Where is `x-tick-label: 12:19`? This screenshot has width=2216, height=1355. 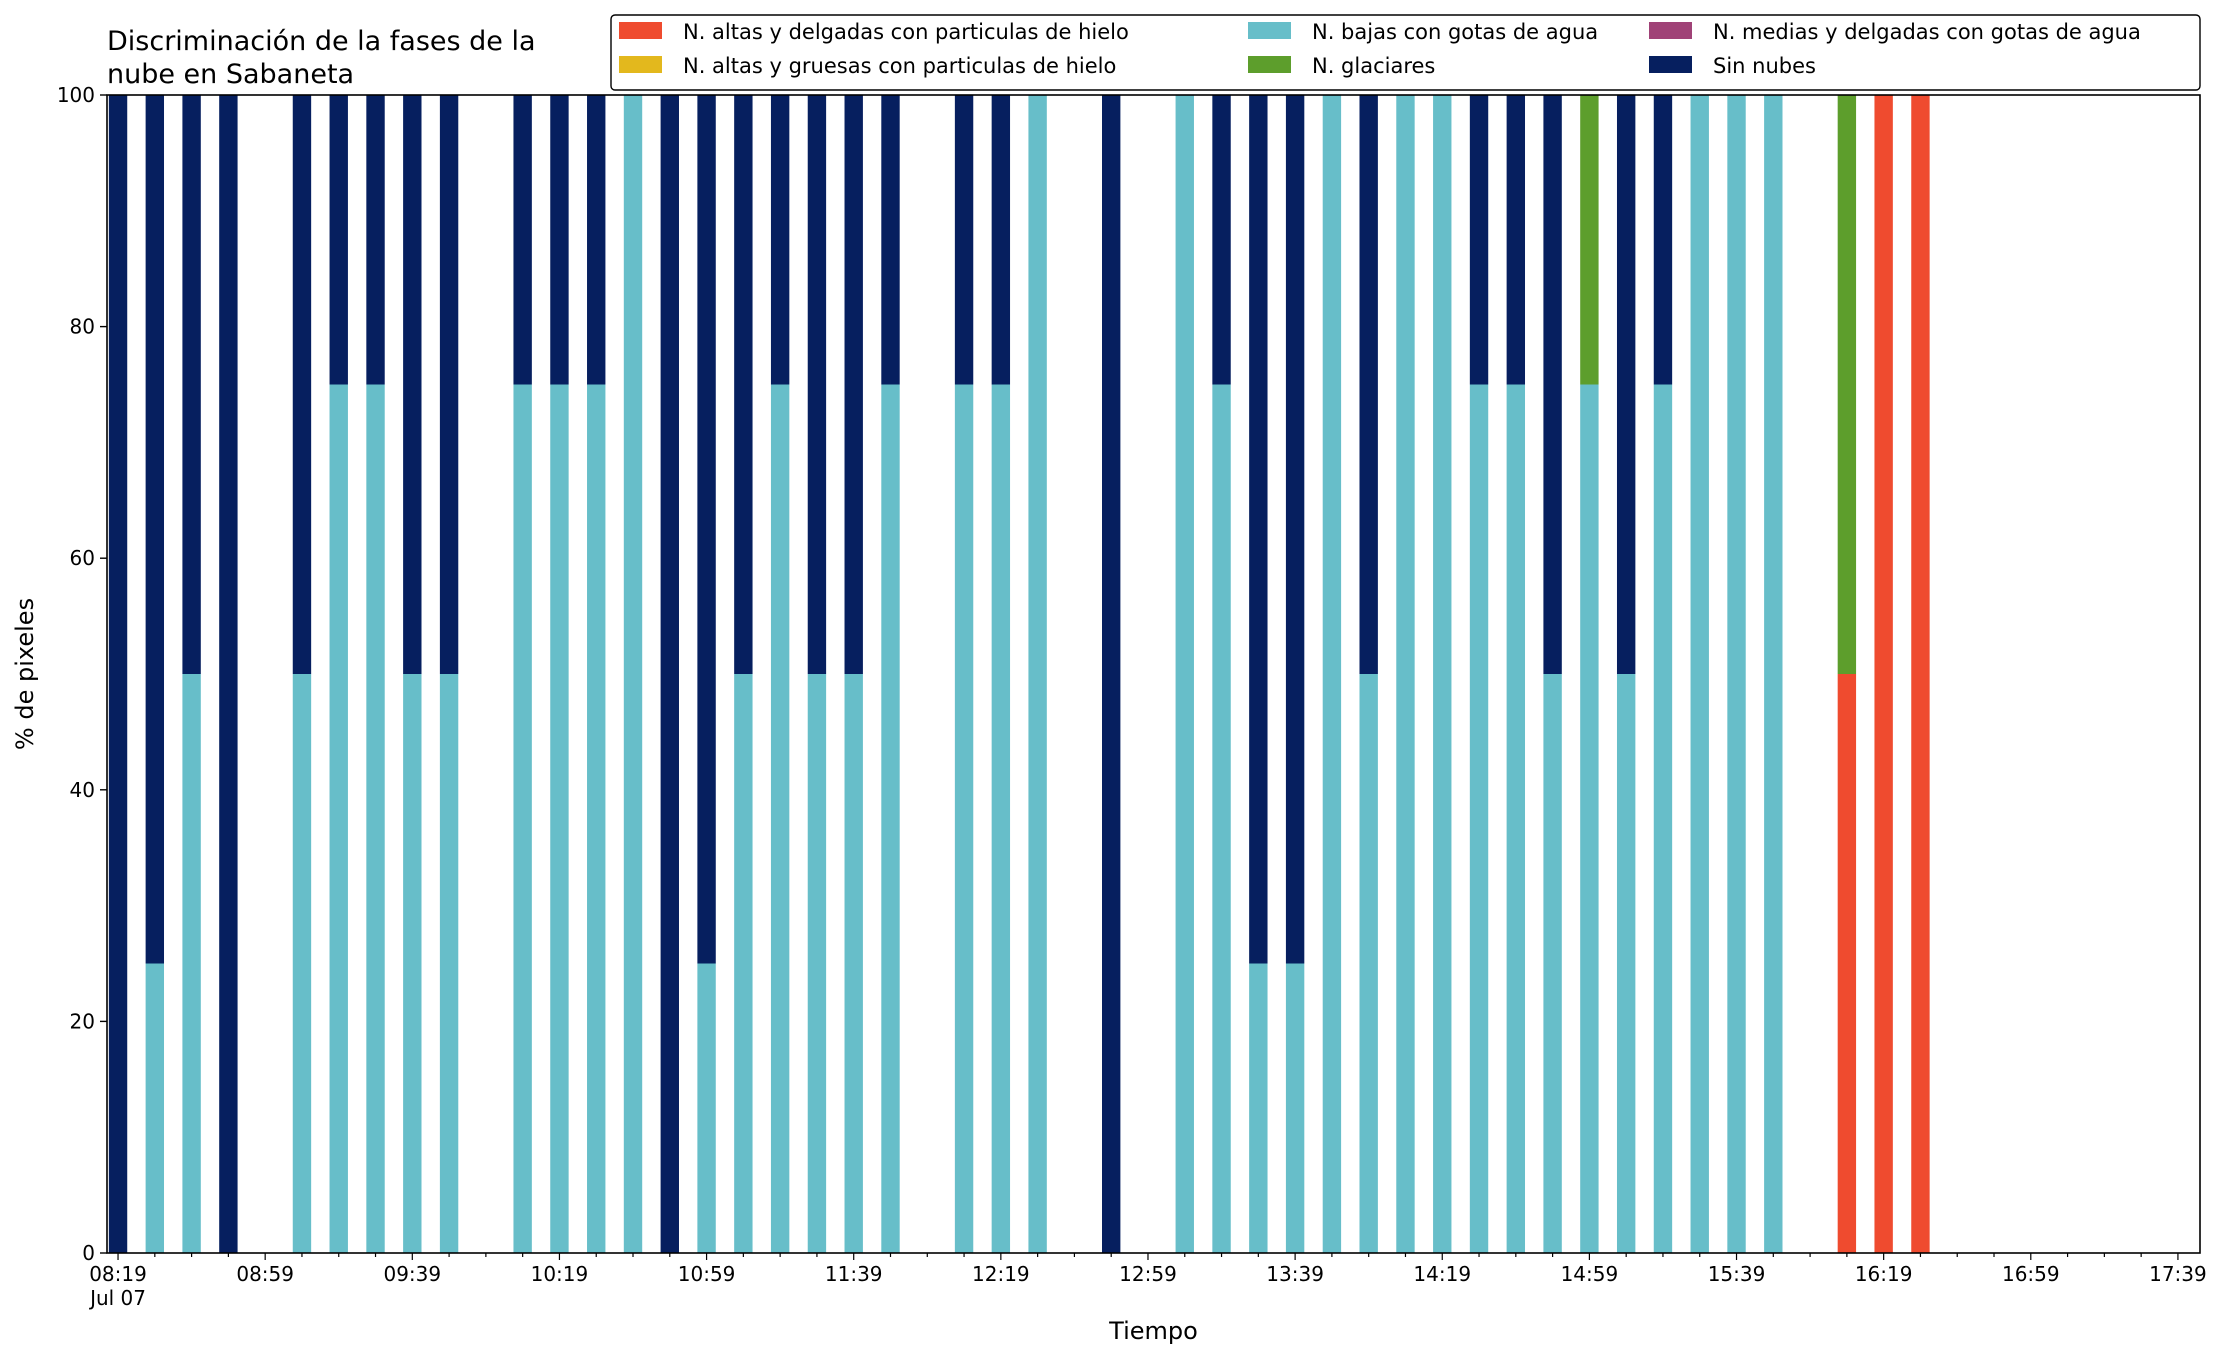 x-tick-label: 12:19 is located at coordinates (1001, 1274).